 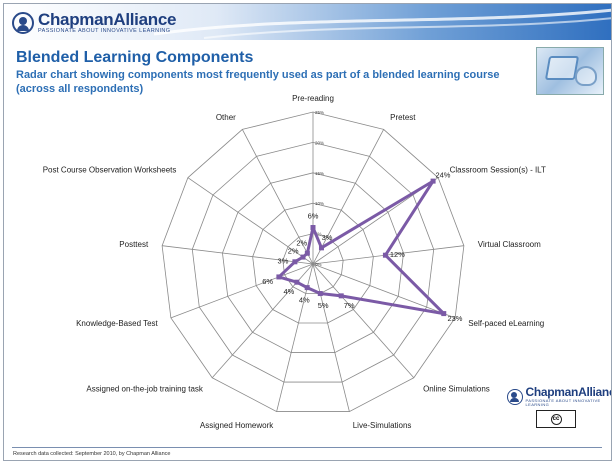 What do you see at coordinates (570, 71) in the screenshot?
I see `decorative-image` at bounding box center [570, 71].